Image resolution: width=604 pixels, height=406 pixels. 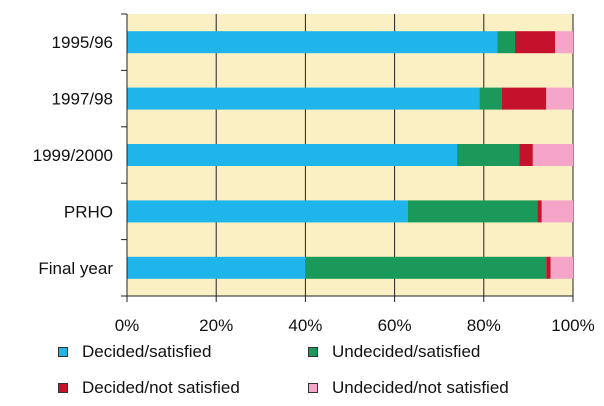 What do you see at coordinates (127, 325) in the screenshot?
I see `x-tick-label: 0%` at bounding box center [127, 325].